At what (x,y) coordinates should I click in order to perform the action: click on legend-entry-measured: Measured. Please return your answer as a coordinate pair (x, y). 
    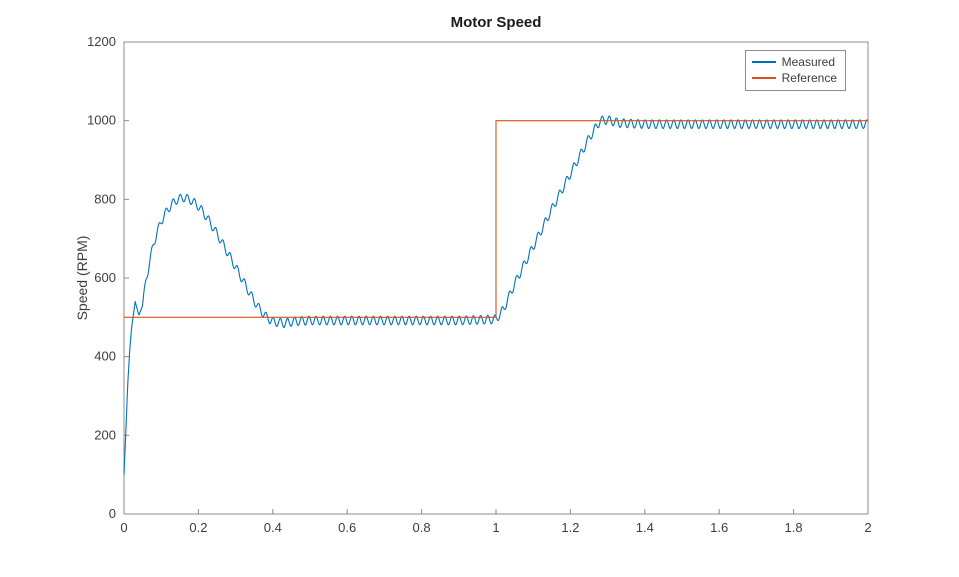
    Looking at the image, I should click on (794, 62).